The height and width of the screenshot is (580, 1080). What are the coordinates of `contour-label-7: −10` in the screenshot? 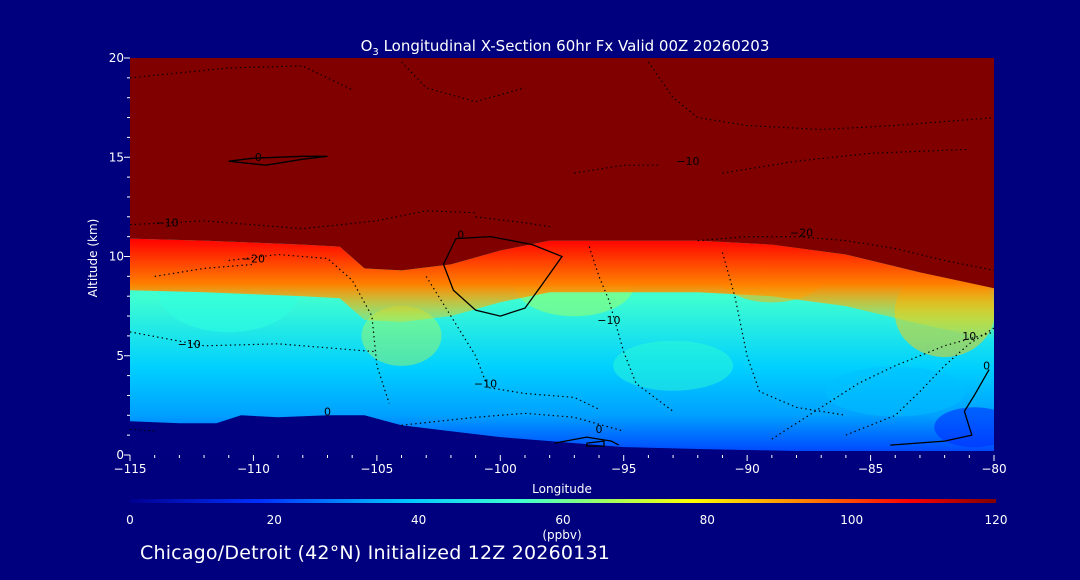 It's located at (189, 344).